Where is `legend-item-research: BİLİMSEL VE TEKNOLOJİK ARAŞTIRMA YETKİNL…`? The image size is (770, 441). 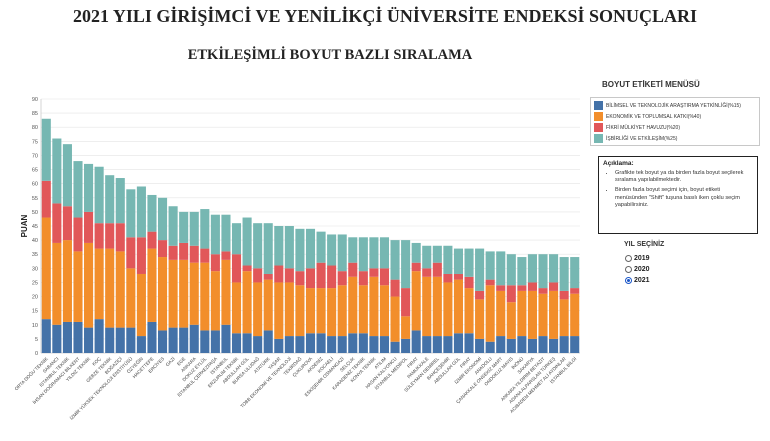 legend-item-research: BİLİMSEL VE TEKNOLOJİK ARAŞTIRMA YETKİNL… is located at coordinates (667, 105).